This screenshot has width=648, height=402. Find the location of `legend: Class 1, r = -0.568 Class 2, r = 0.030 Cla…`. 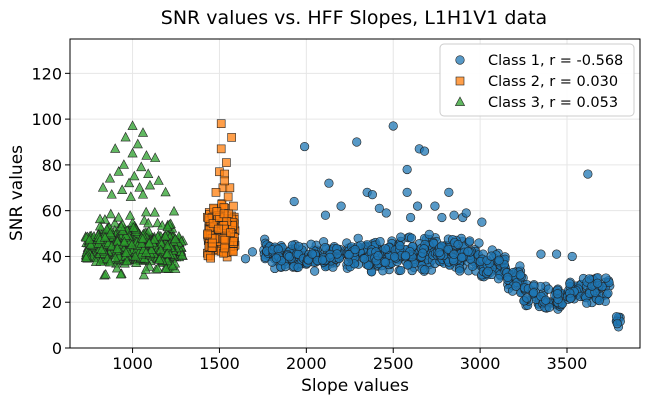

legend: Class 1, r = -0.568 Class 2, r = 0.030 Cla… is located at coordinates (537, 80).